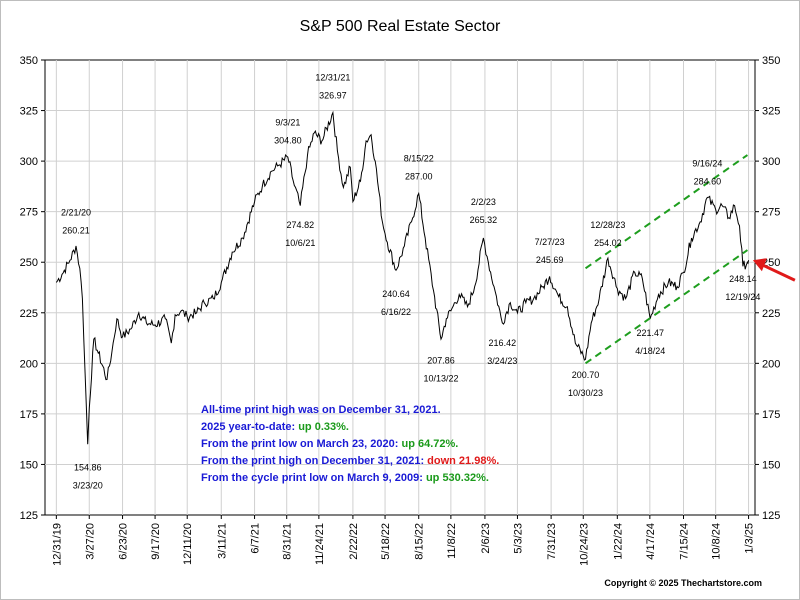 Image resolution: width=800 pixels, height=600 pixels. Describe the element at coordinates (287, 122) in the screenshot. I see `annotation-date: 9/3/21` at that location.